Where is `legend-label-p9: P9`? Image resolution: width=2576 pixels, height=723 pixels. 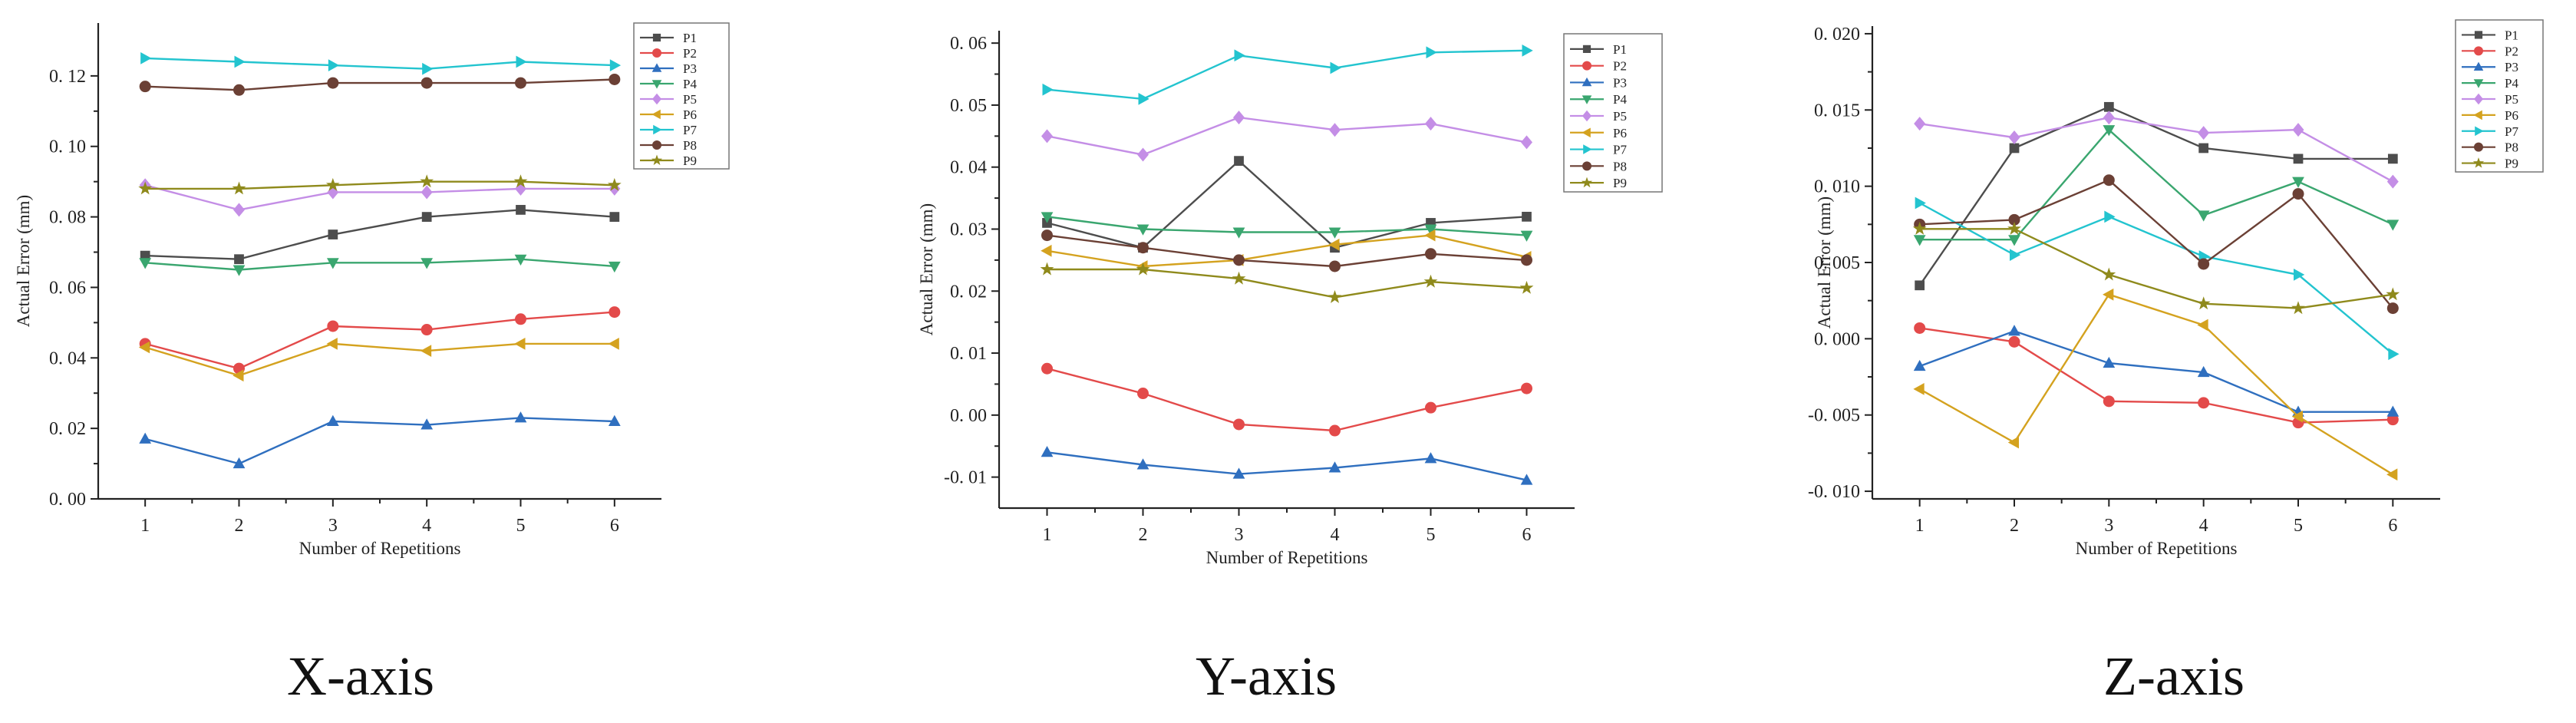
legend-label-p9: P9 is located at coordinates (690, 161).